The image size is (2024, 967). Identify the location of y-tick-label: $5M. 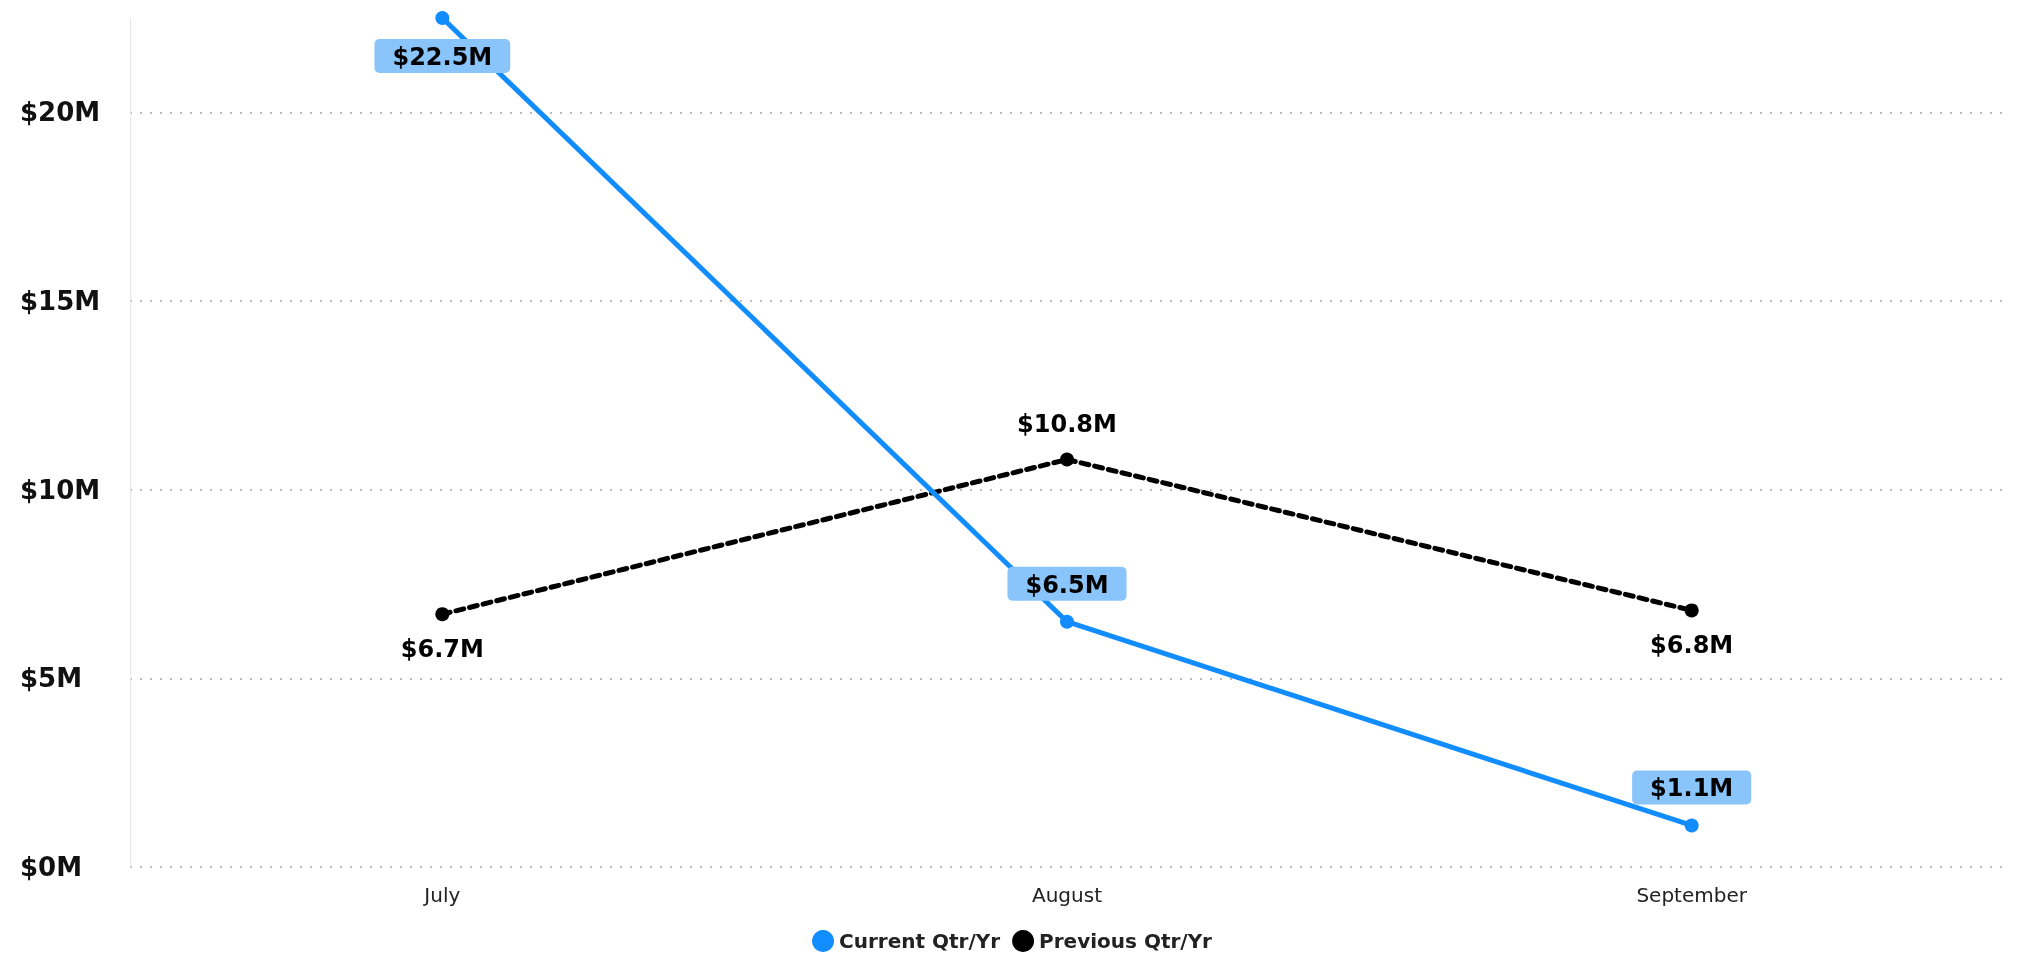
(51, 678).